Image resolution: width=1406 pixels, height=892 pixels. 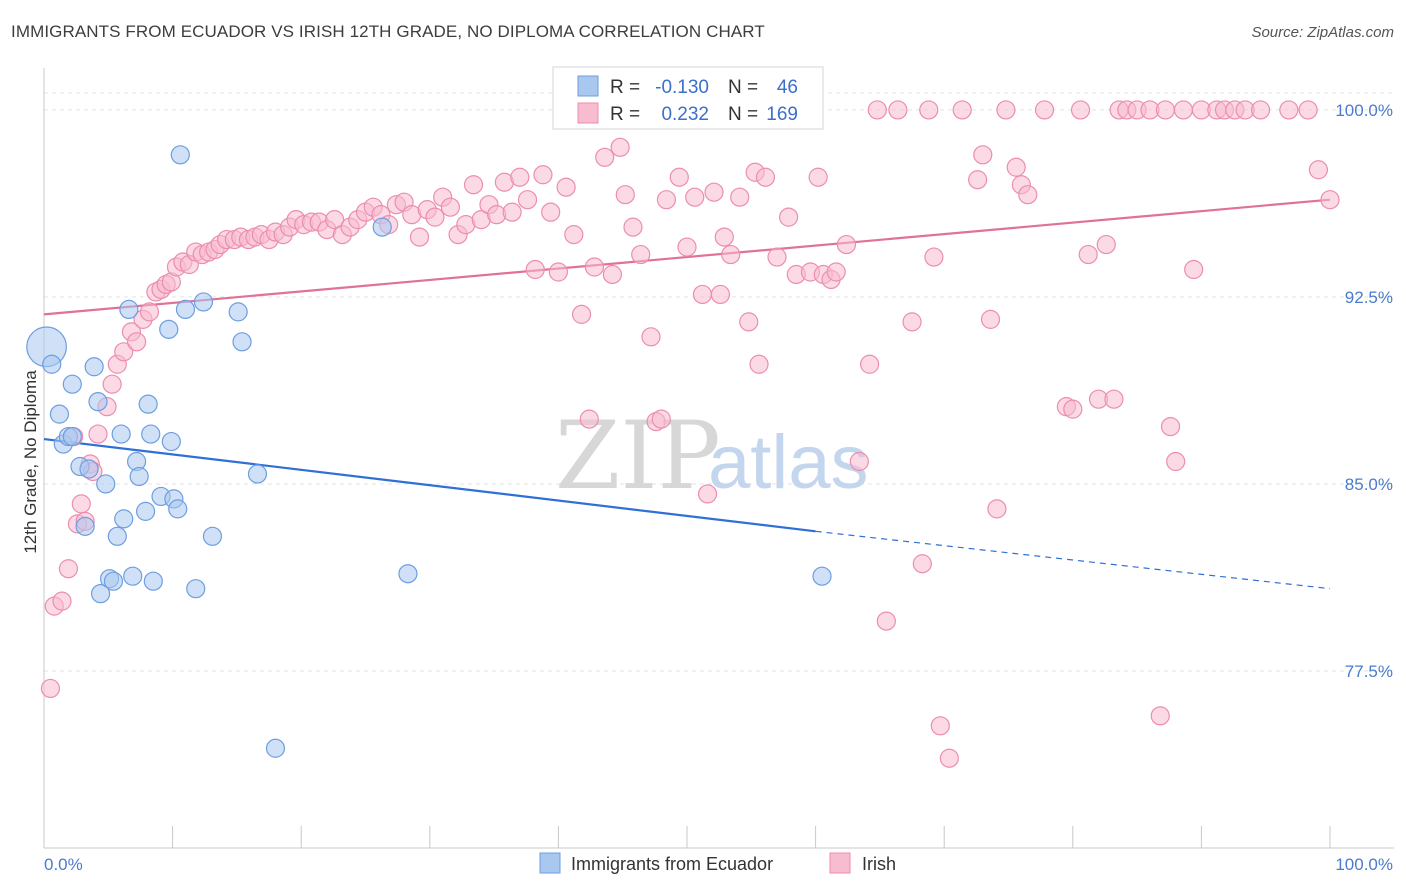 I want to click on series-label-ecuador: Immigrants from Ecuador, so click(x=672, y=864).